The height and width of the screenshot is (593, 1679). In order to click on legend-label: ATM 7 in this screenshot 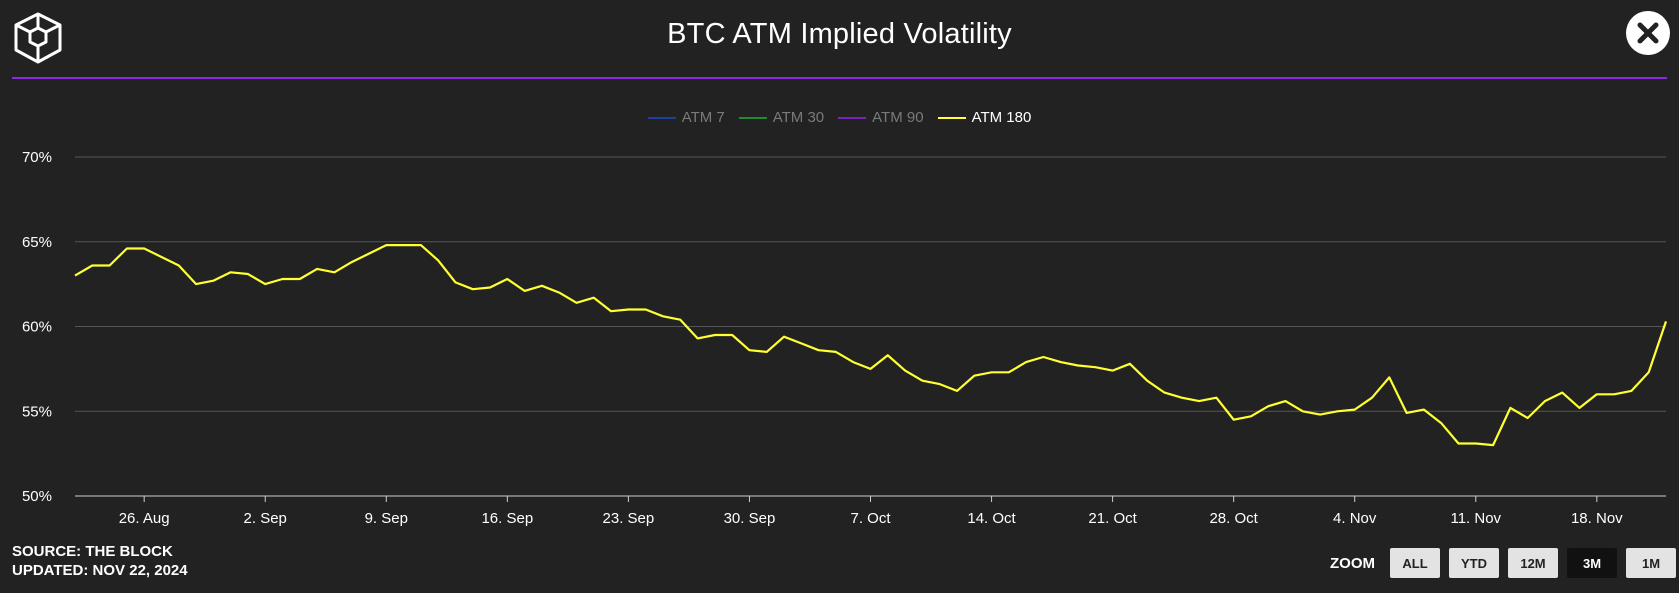, I will do `click(703, 117)`.